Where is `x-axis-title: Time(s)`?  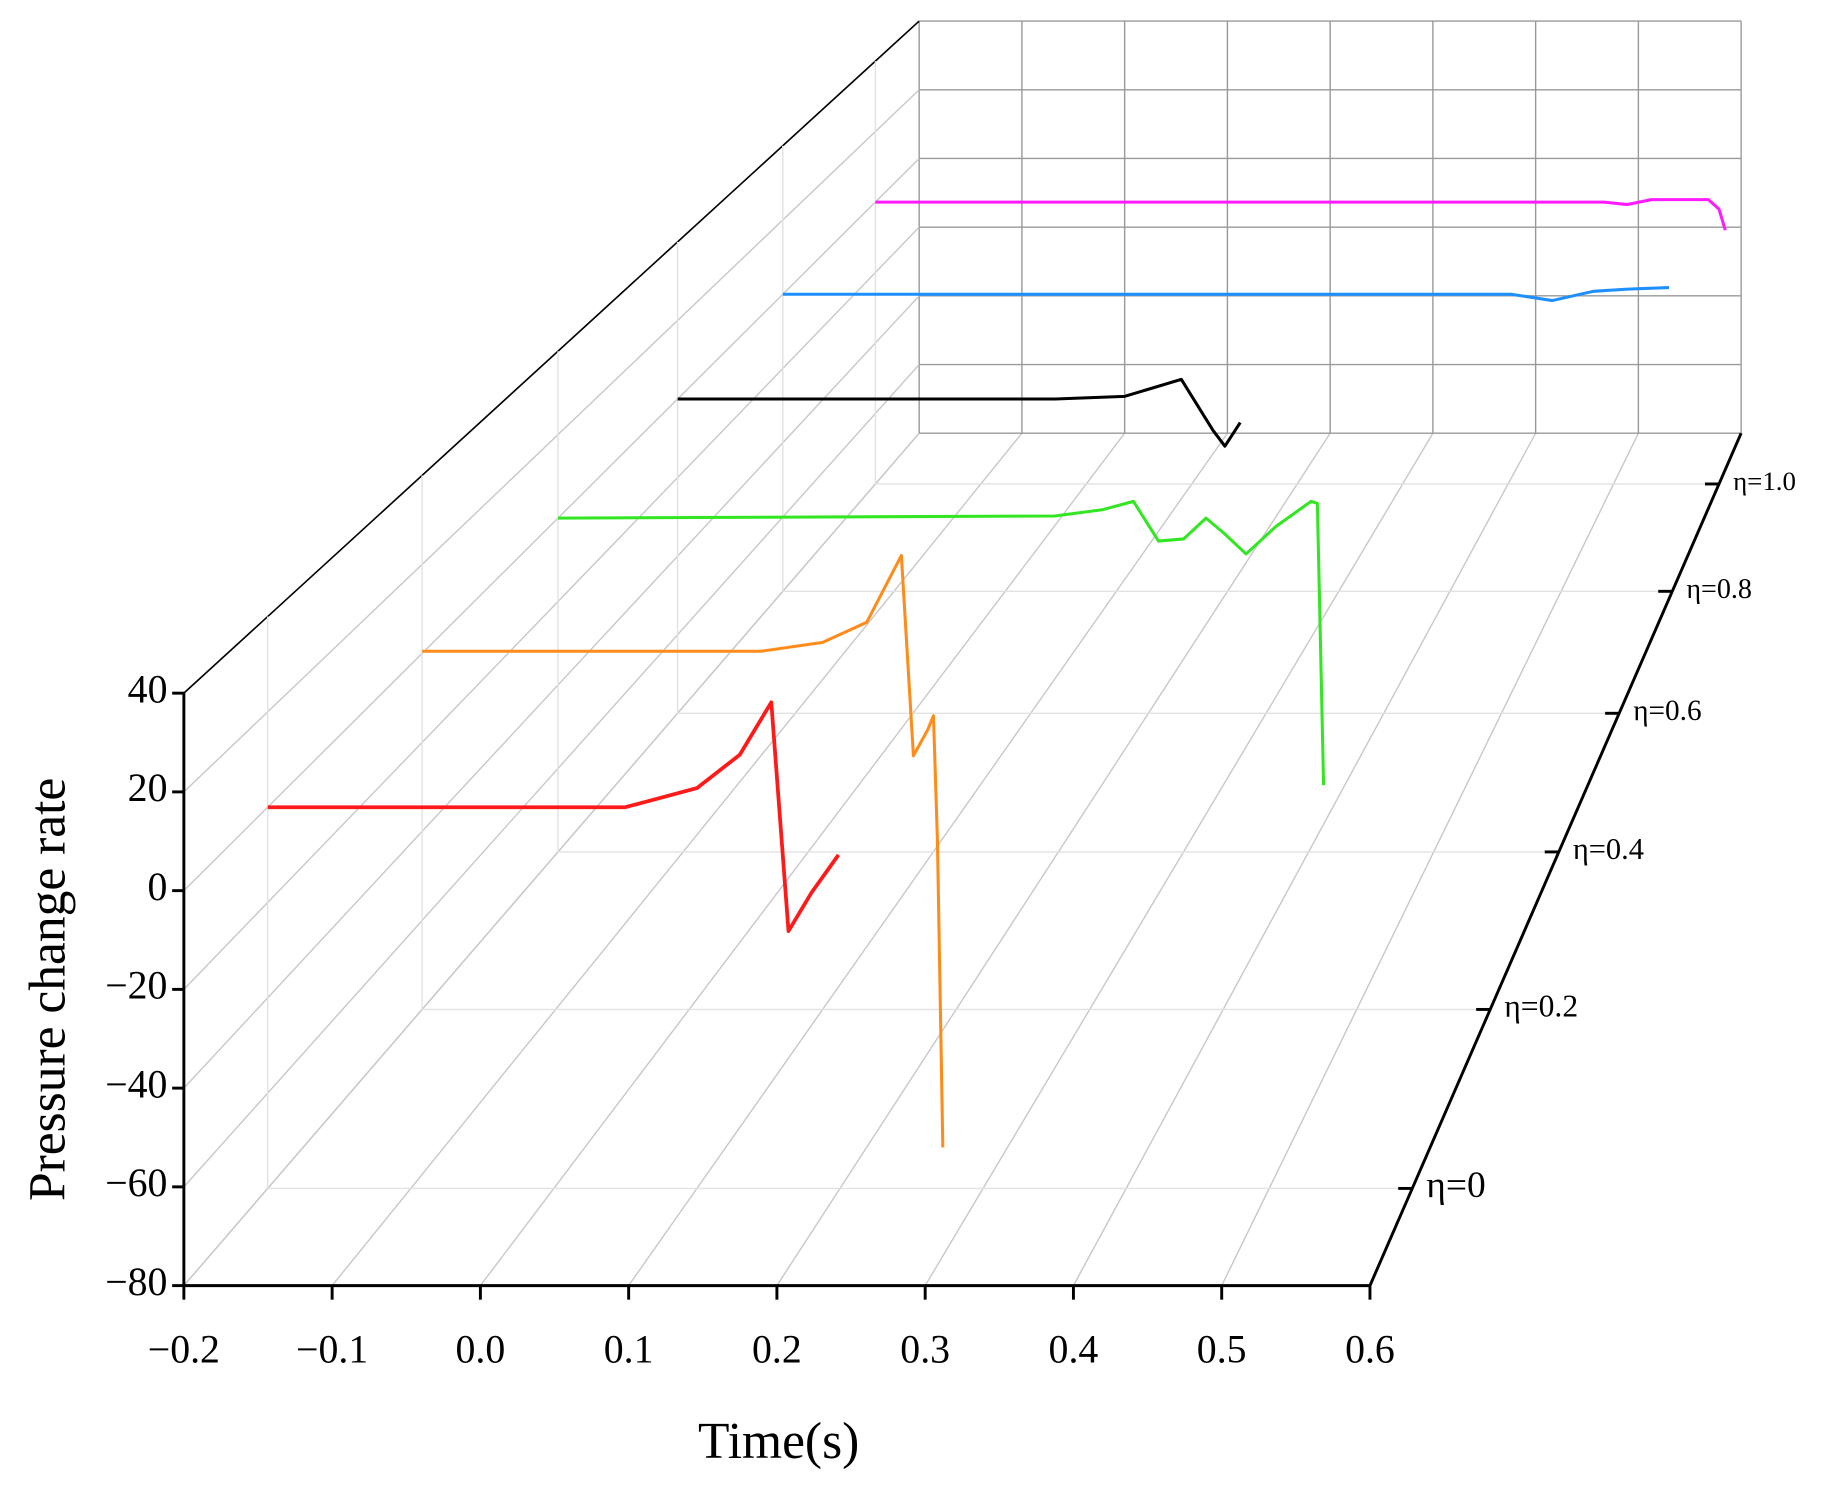
x-axis-title: Time(s) is located at coordinates (778, 1441).